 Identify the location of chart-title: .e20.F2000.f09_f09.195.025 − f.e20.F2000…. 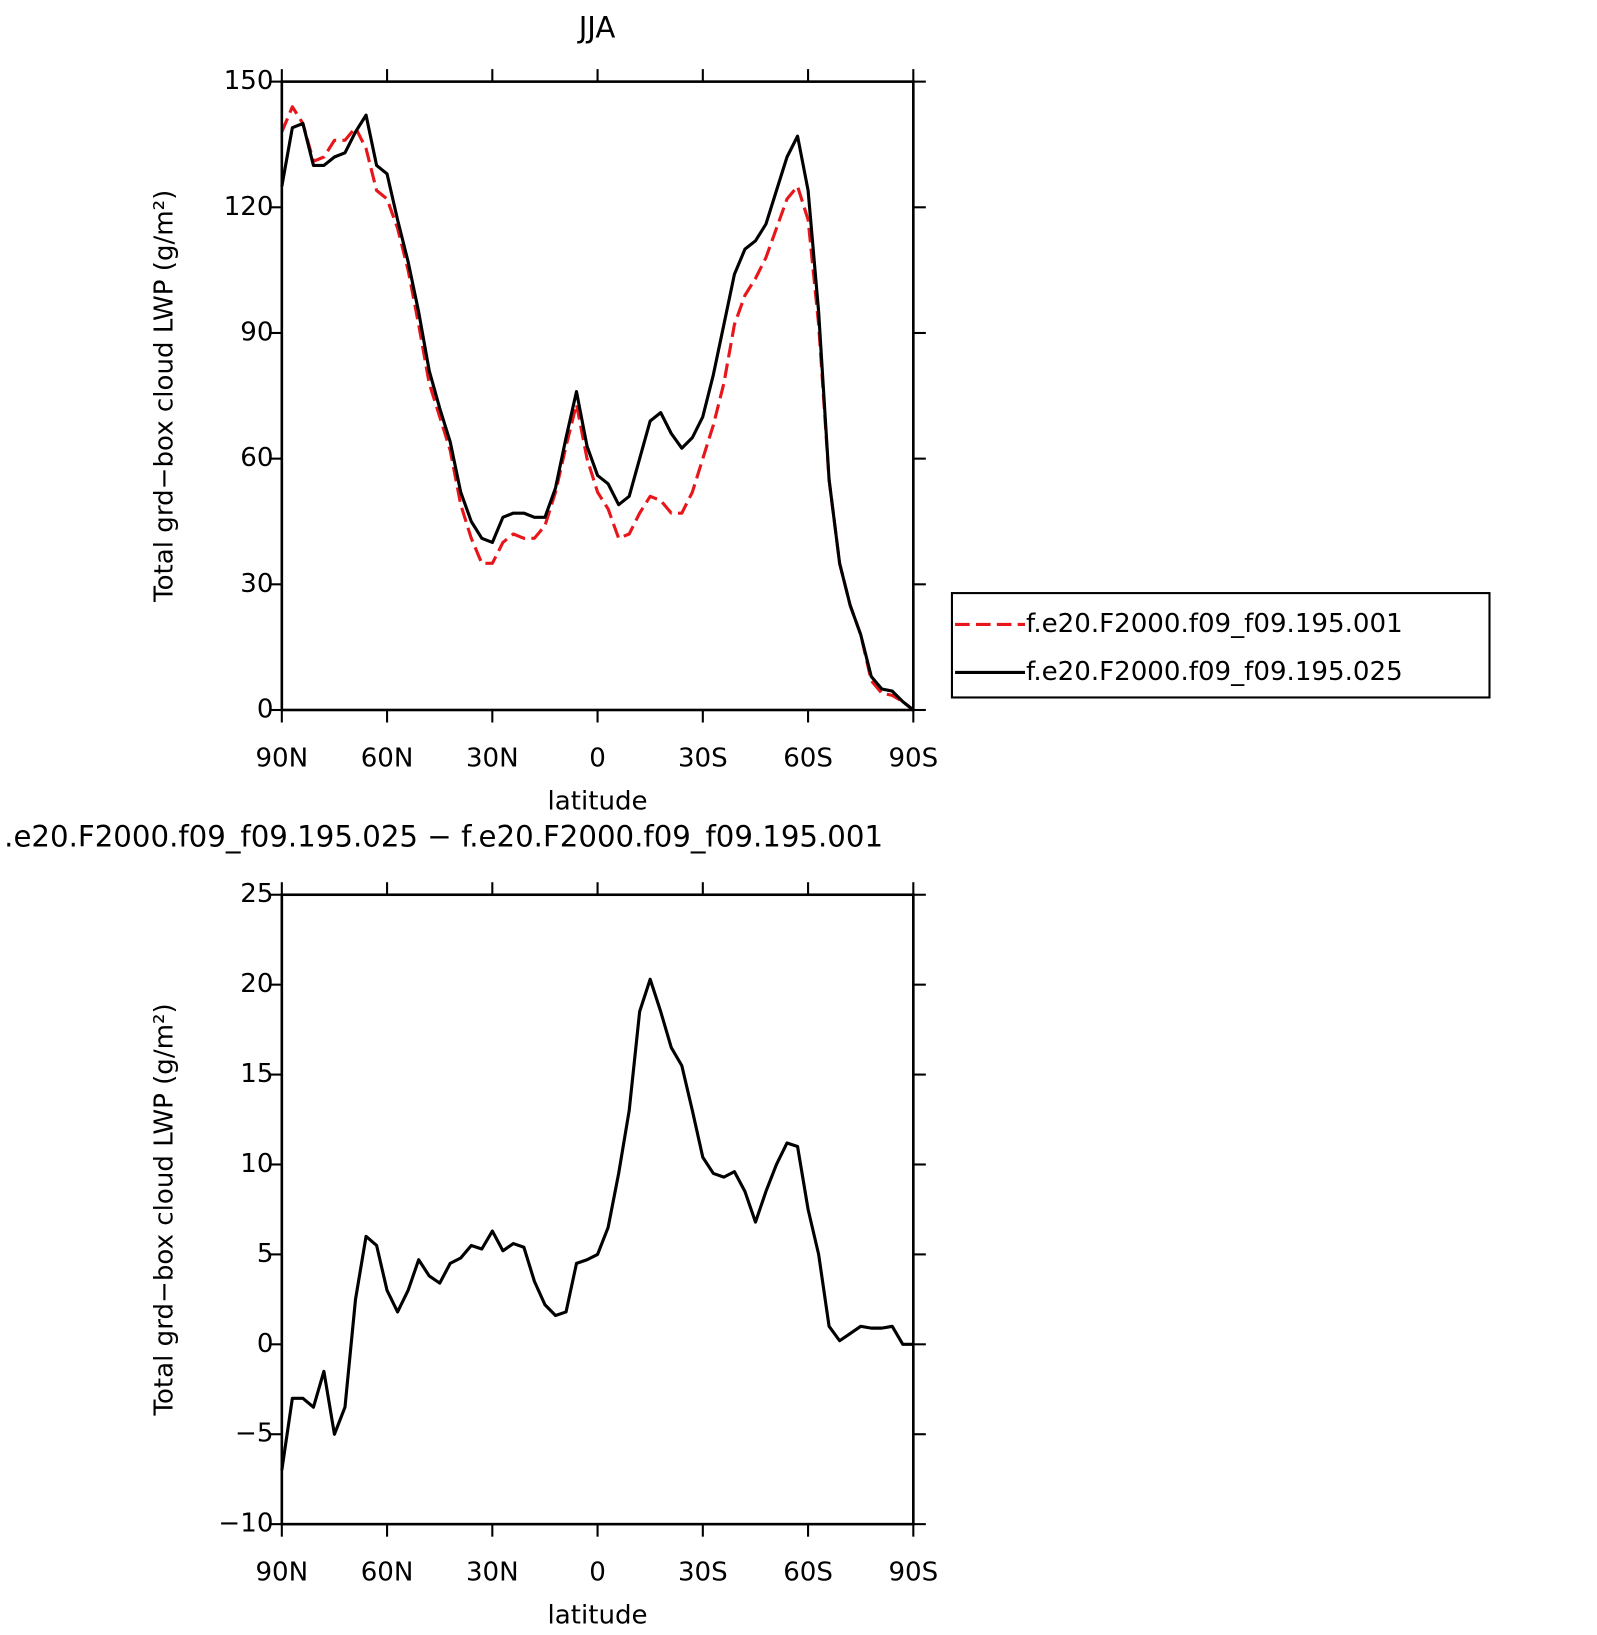
(443, 836).